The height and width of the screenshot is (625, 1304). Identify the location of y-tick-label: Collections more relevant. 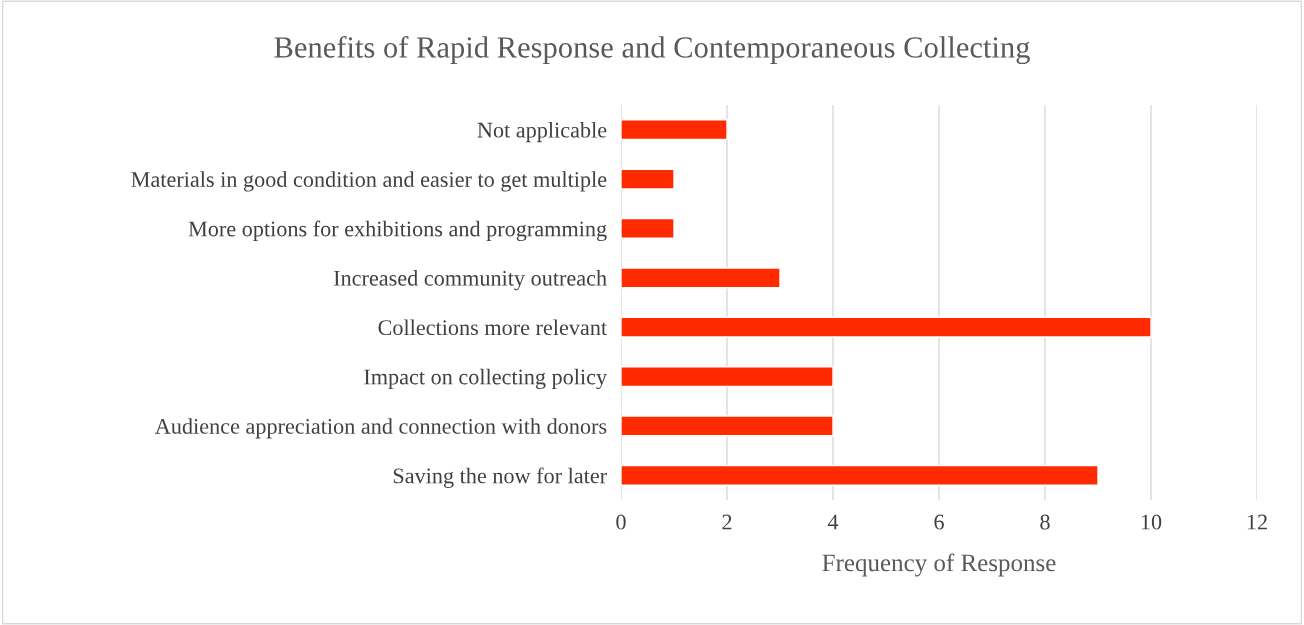
(492, 327).